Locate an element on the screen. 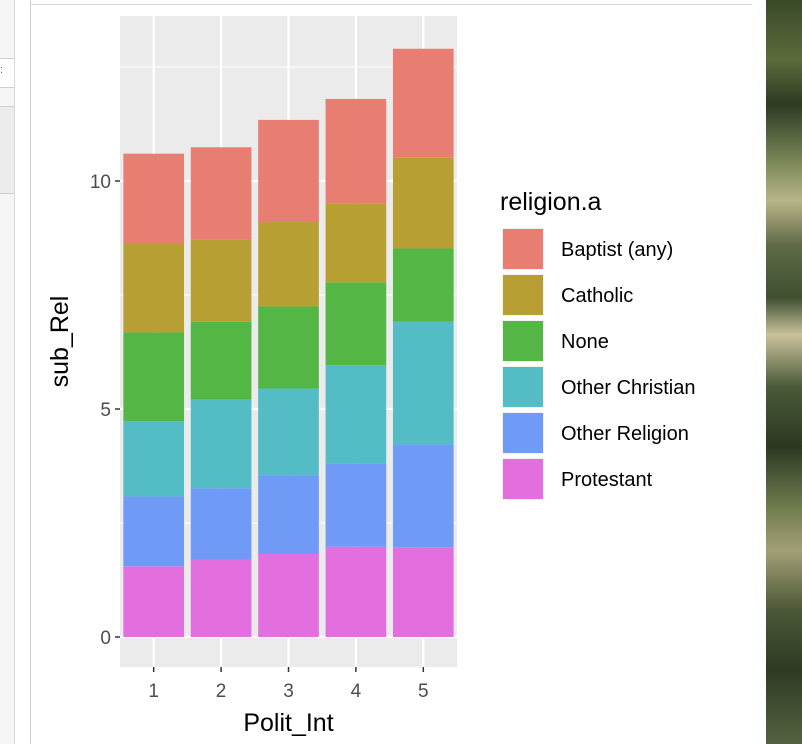 This screenshot has width=802, height=744. x-tick-label: 5 is located at coordinates (423, 691).